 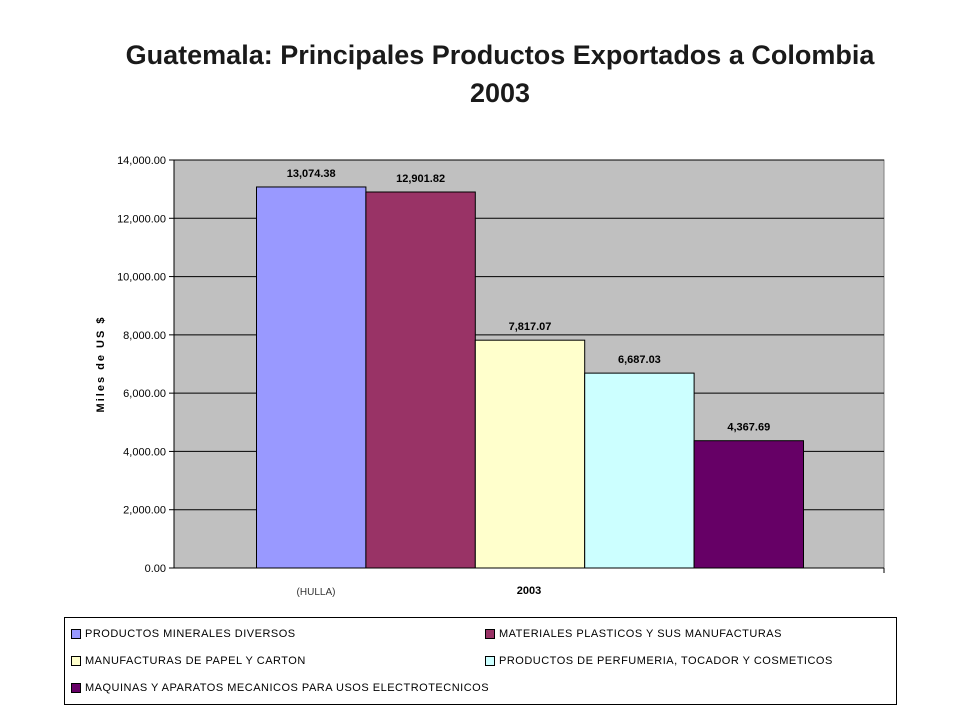 I want to click on legend-item: MATERIALES PLASTICOS Y SUS MANUFACTURAS, so click(x=633, y=634).